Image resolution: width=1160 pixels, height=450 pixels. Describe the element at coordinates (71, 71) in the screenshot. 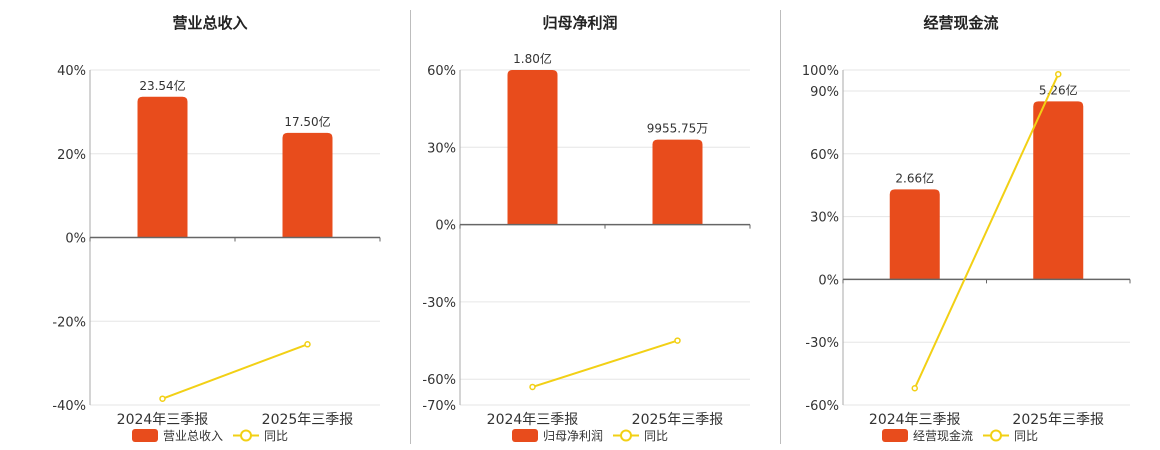

I see `y-tick-label: 40%` at that location.